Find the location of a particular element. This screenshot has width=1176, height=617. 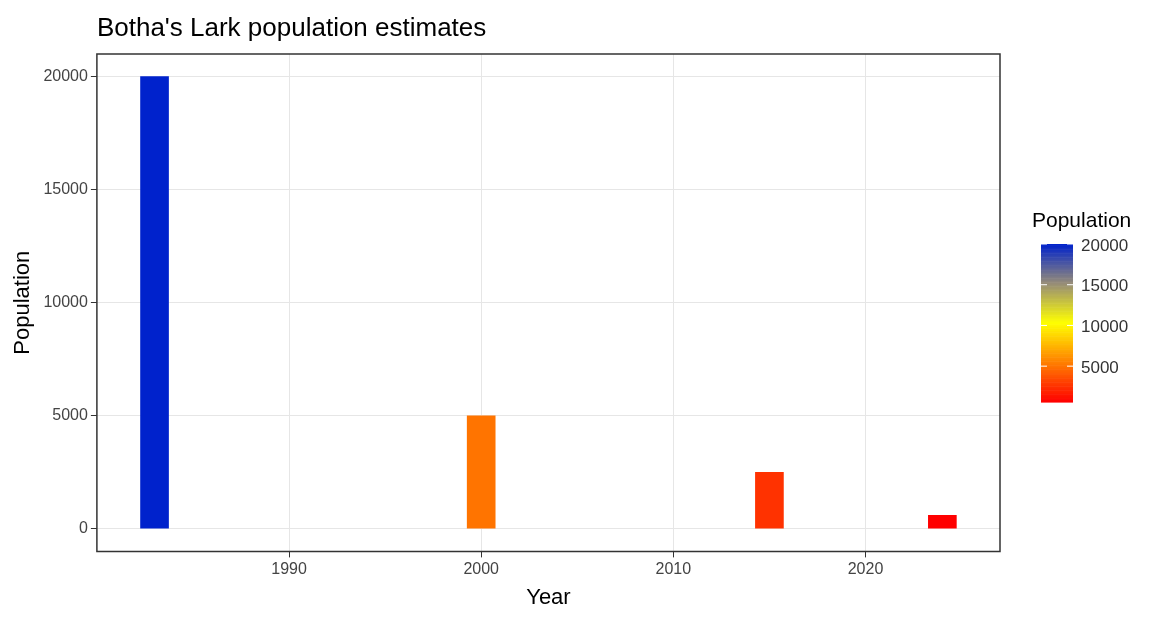

chart-title: Botha's Lark population estimates is located at coordinates (291, 27).